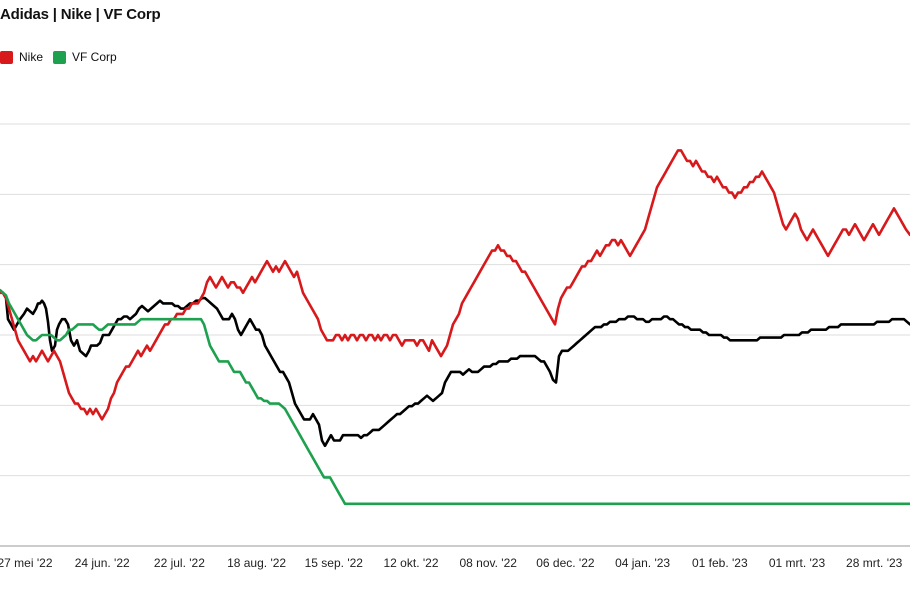 The height and width of the screenshot is (596, 910). I want to click on x-tick-label: 12 okt. '22, so click(411, 563).